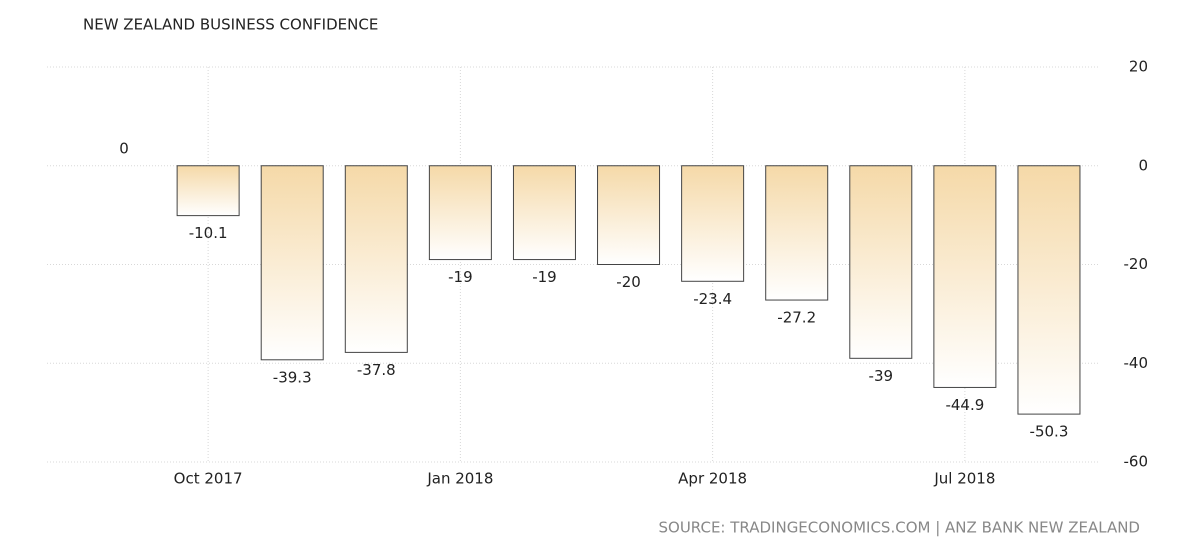 Image resolution: width=1179 pixels, height=556 pixels. Describe the element at coordinates (796, 318) in the screenshot. I see `value-label: -27.2` at that location.